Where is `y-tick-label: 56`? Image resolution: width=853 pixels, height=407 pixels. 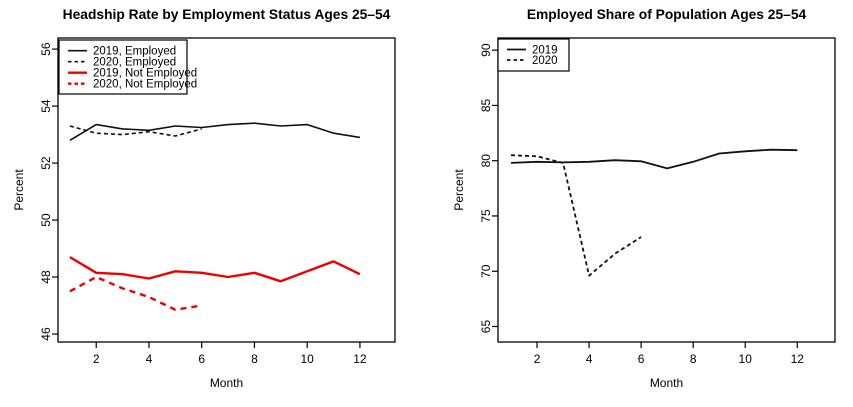 y-tick-label: 56 is located at coordinates (46, 49).